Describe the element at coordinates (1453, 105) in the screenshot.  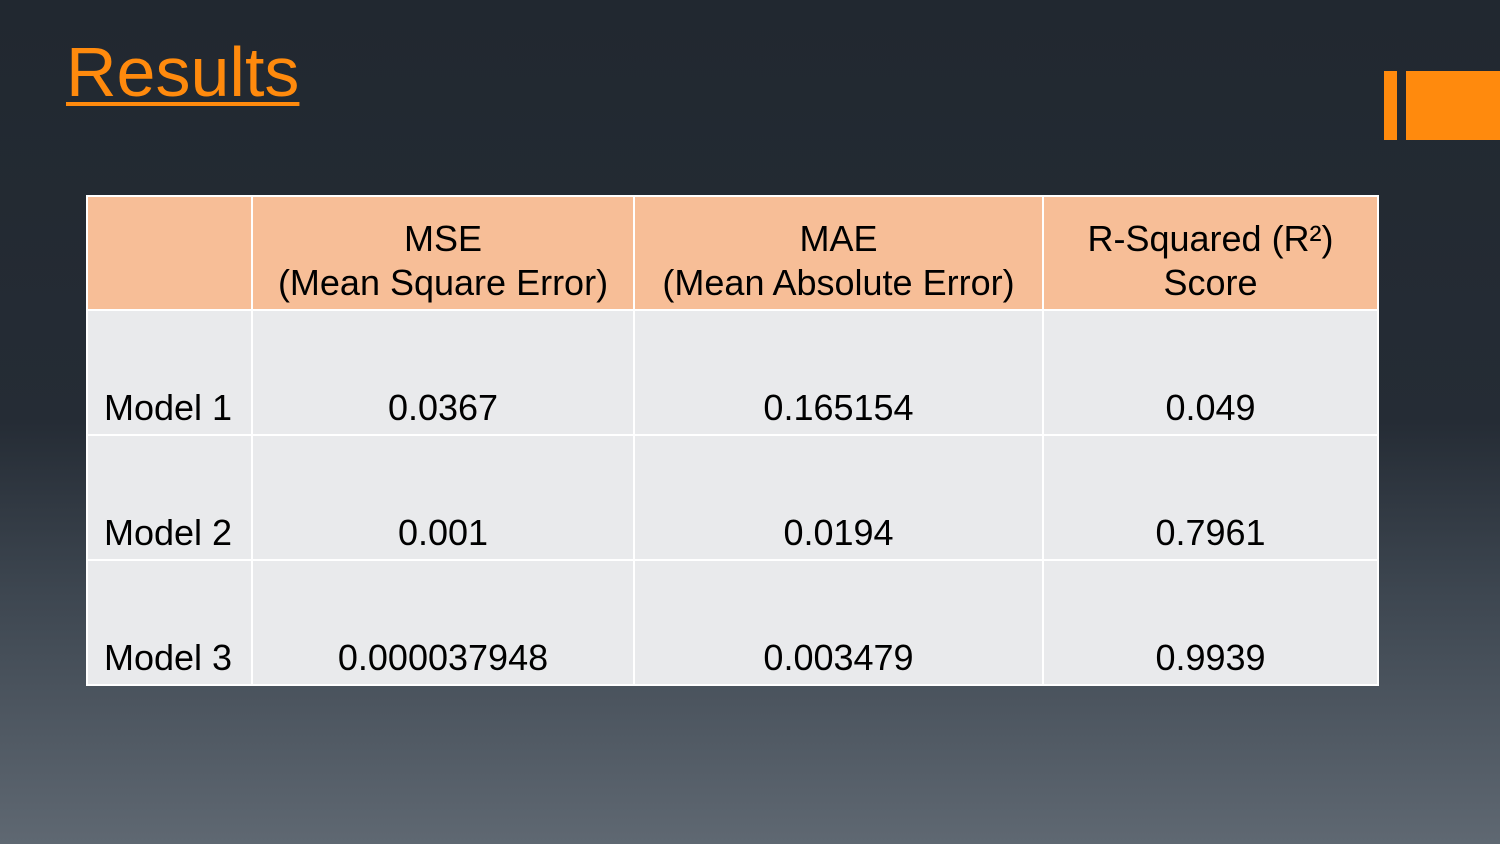
I see `accent-bar-block` at that location.